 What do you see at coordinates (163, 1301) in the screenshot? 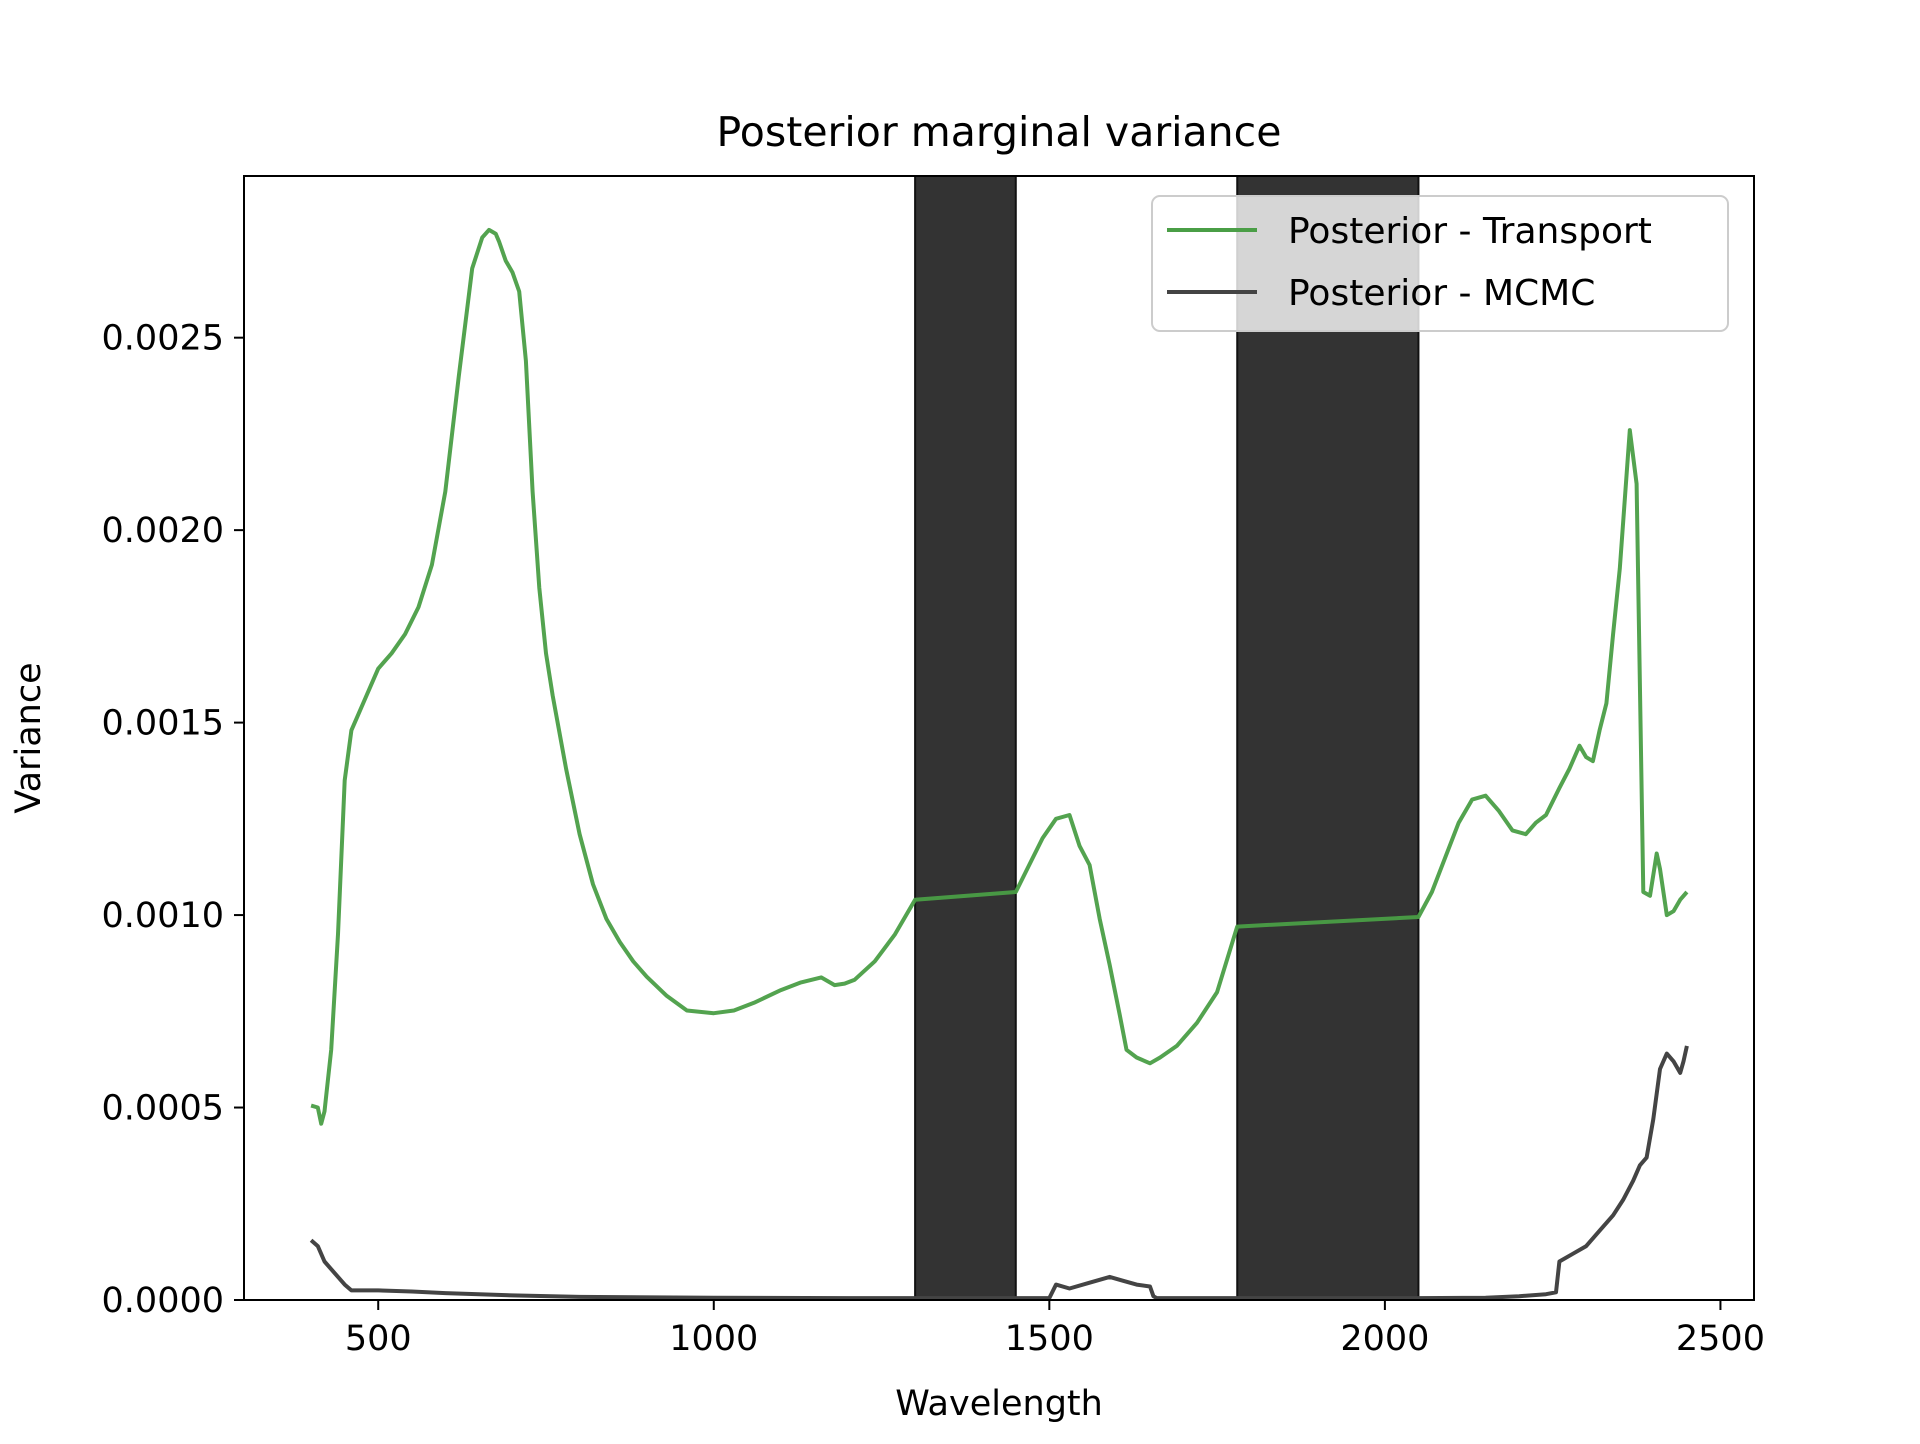
I see `y-tick-label: 0.0000` at bounding box center [163, 1301].